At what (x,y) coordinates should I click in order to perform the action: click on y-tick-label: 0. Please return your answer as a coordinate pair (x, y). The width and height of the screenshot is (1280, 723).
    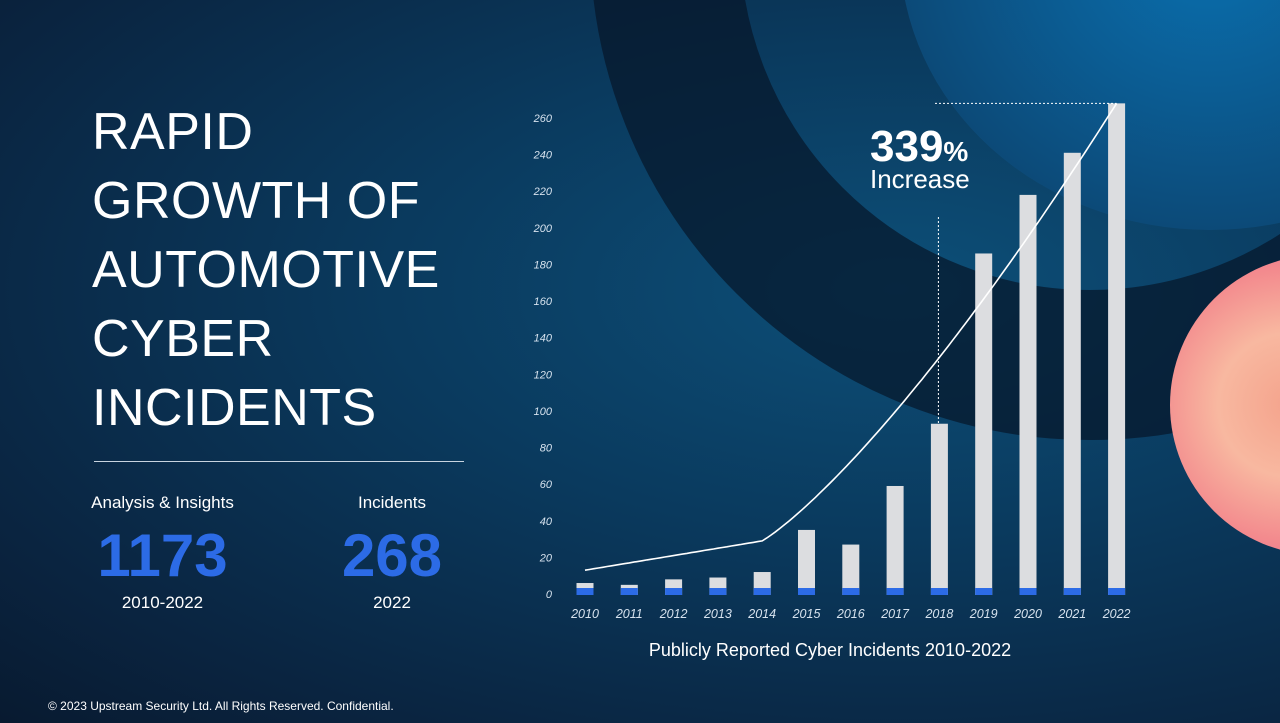
    Looking at the image, I should click on (549, 595).